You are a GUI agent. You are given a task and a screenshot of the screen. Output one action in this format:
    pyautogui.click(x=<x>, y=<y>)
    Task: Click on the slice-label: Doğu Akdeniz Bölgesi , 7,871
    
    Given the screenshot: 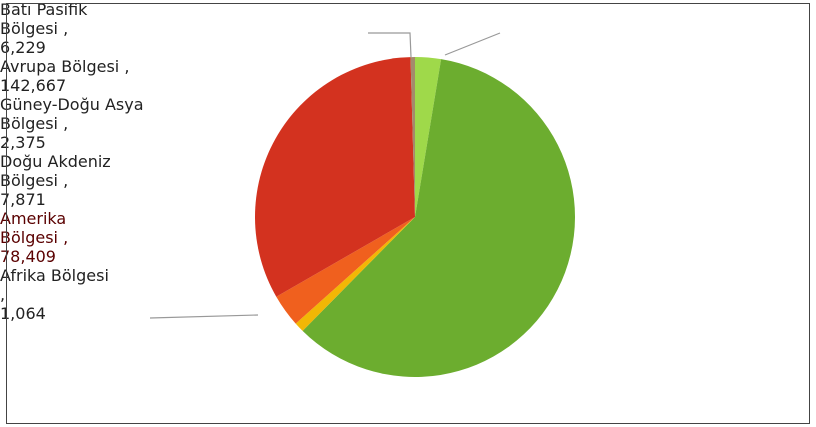 What is the action you would take?
    pyautogui.click(x=75, y=180)
    